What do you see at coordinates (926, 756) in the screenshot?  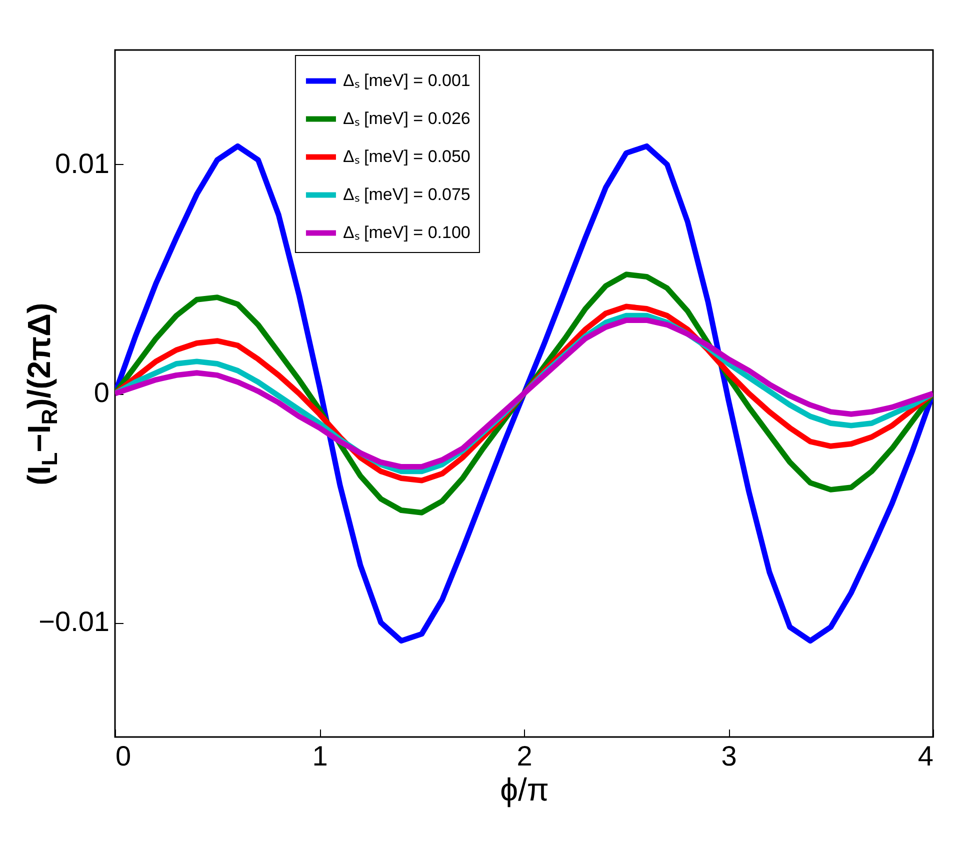 I see `x-tick-label: 4` at bounding box center [926, 756].